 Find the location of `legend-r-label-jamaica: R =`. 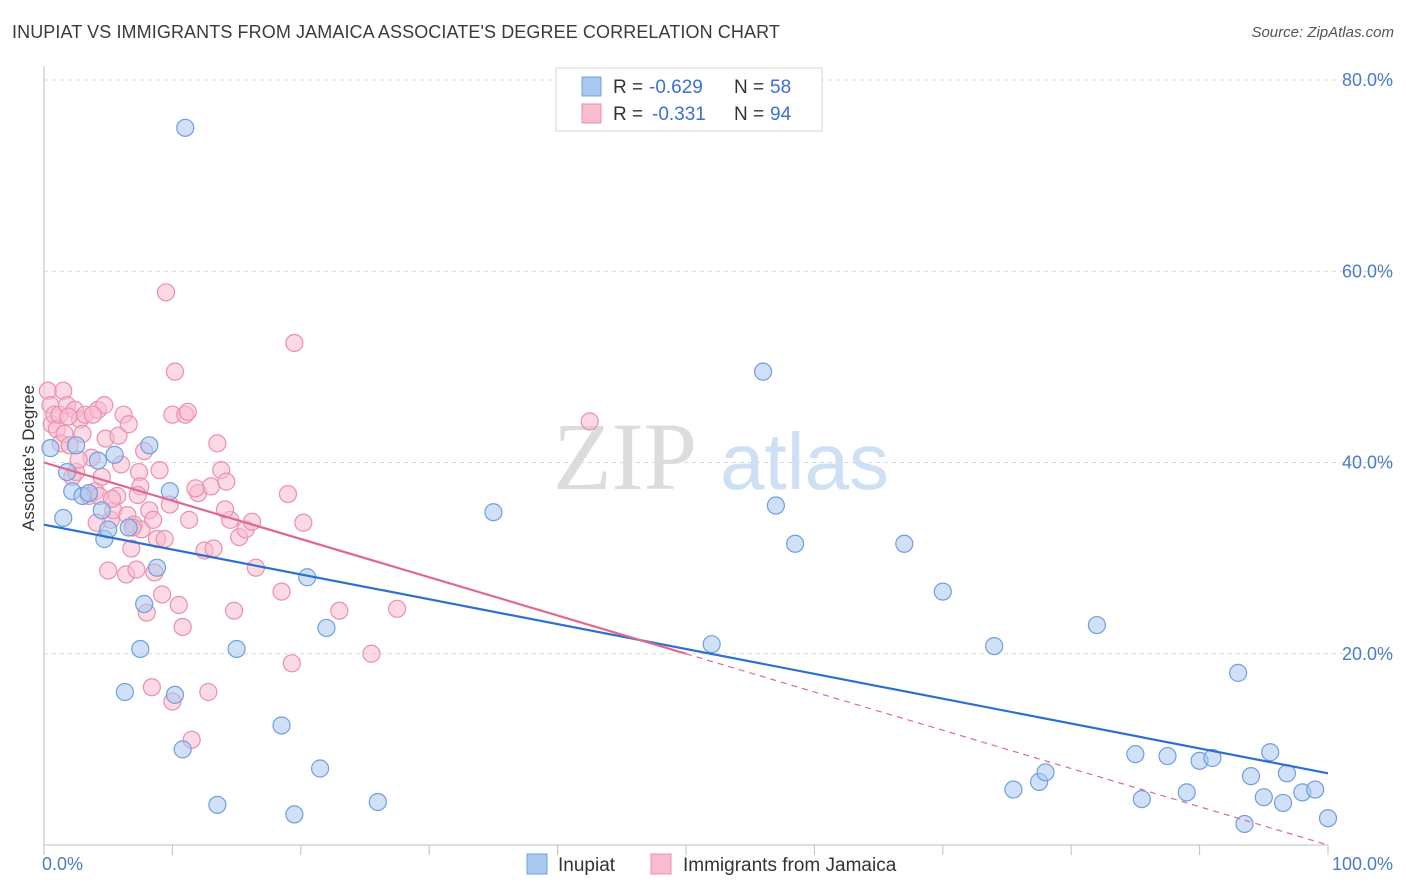

legend-r-label-jamaica: R = is located at coordinates (628, 114).